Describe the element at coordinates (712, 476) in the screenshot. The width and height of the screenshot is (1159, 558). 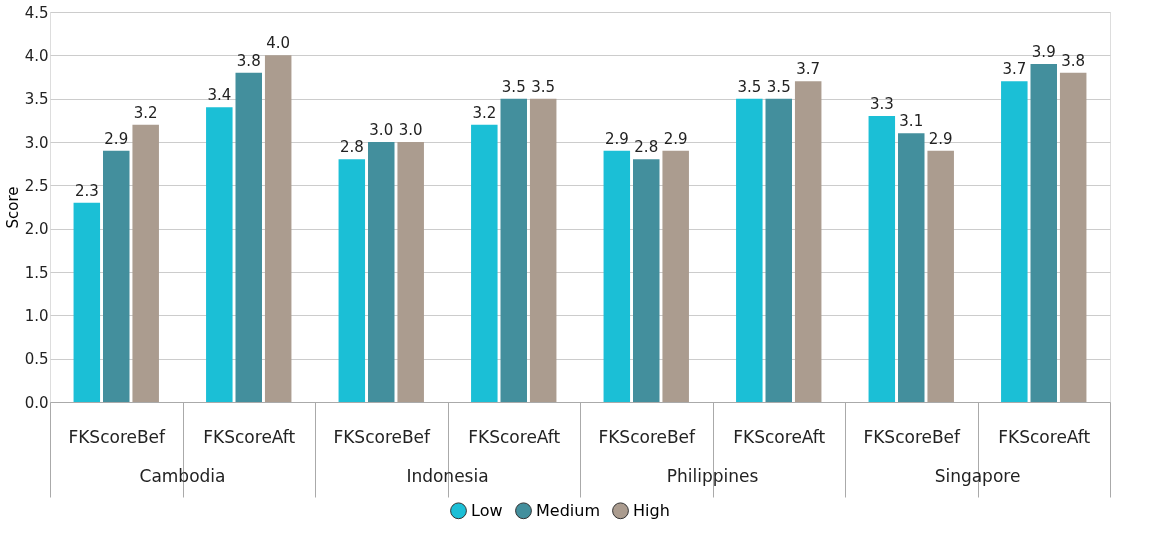
I see `text: Philippines` at that location.